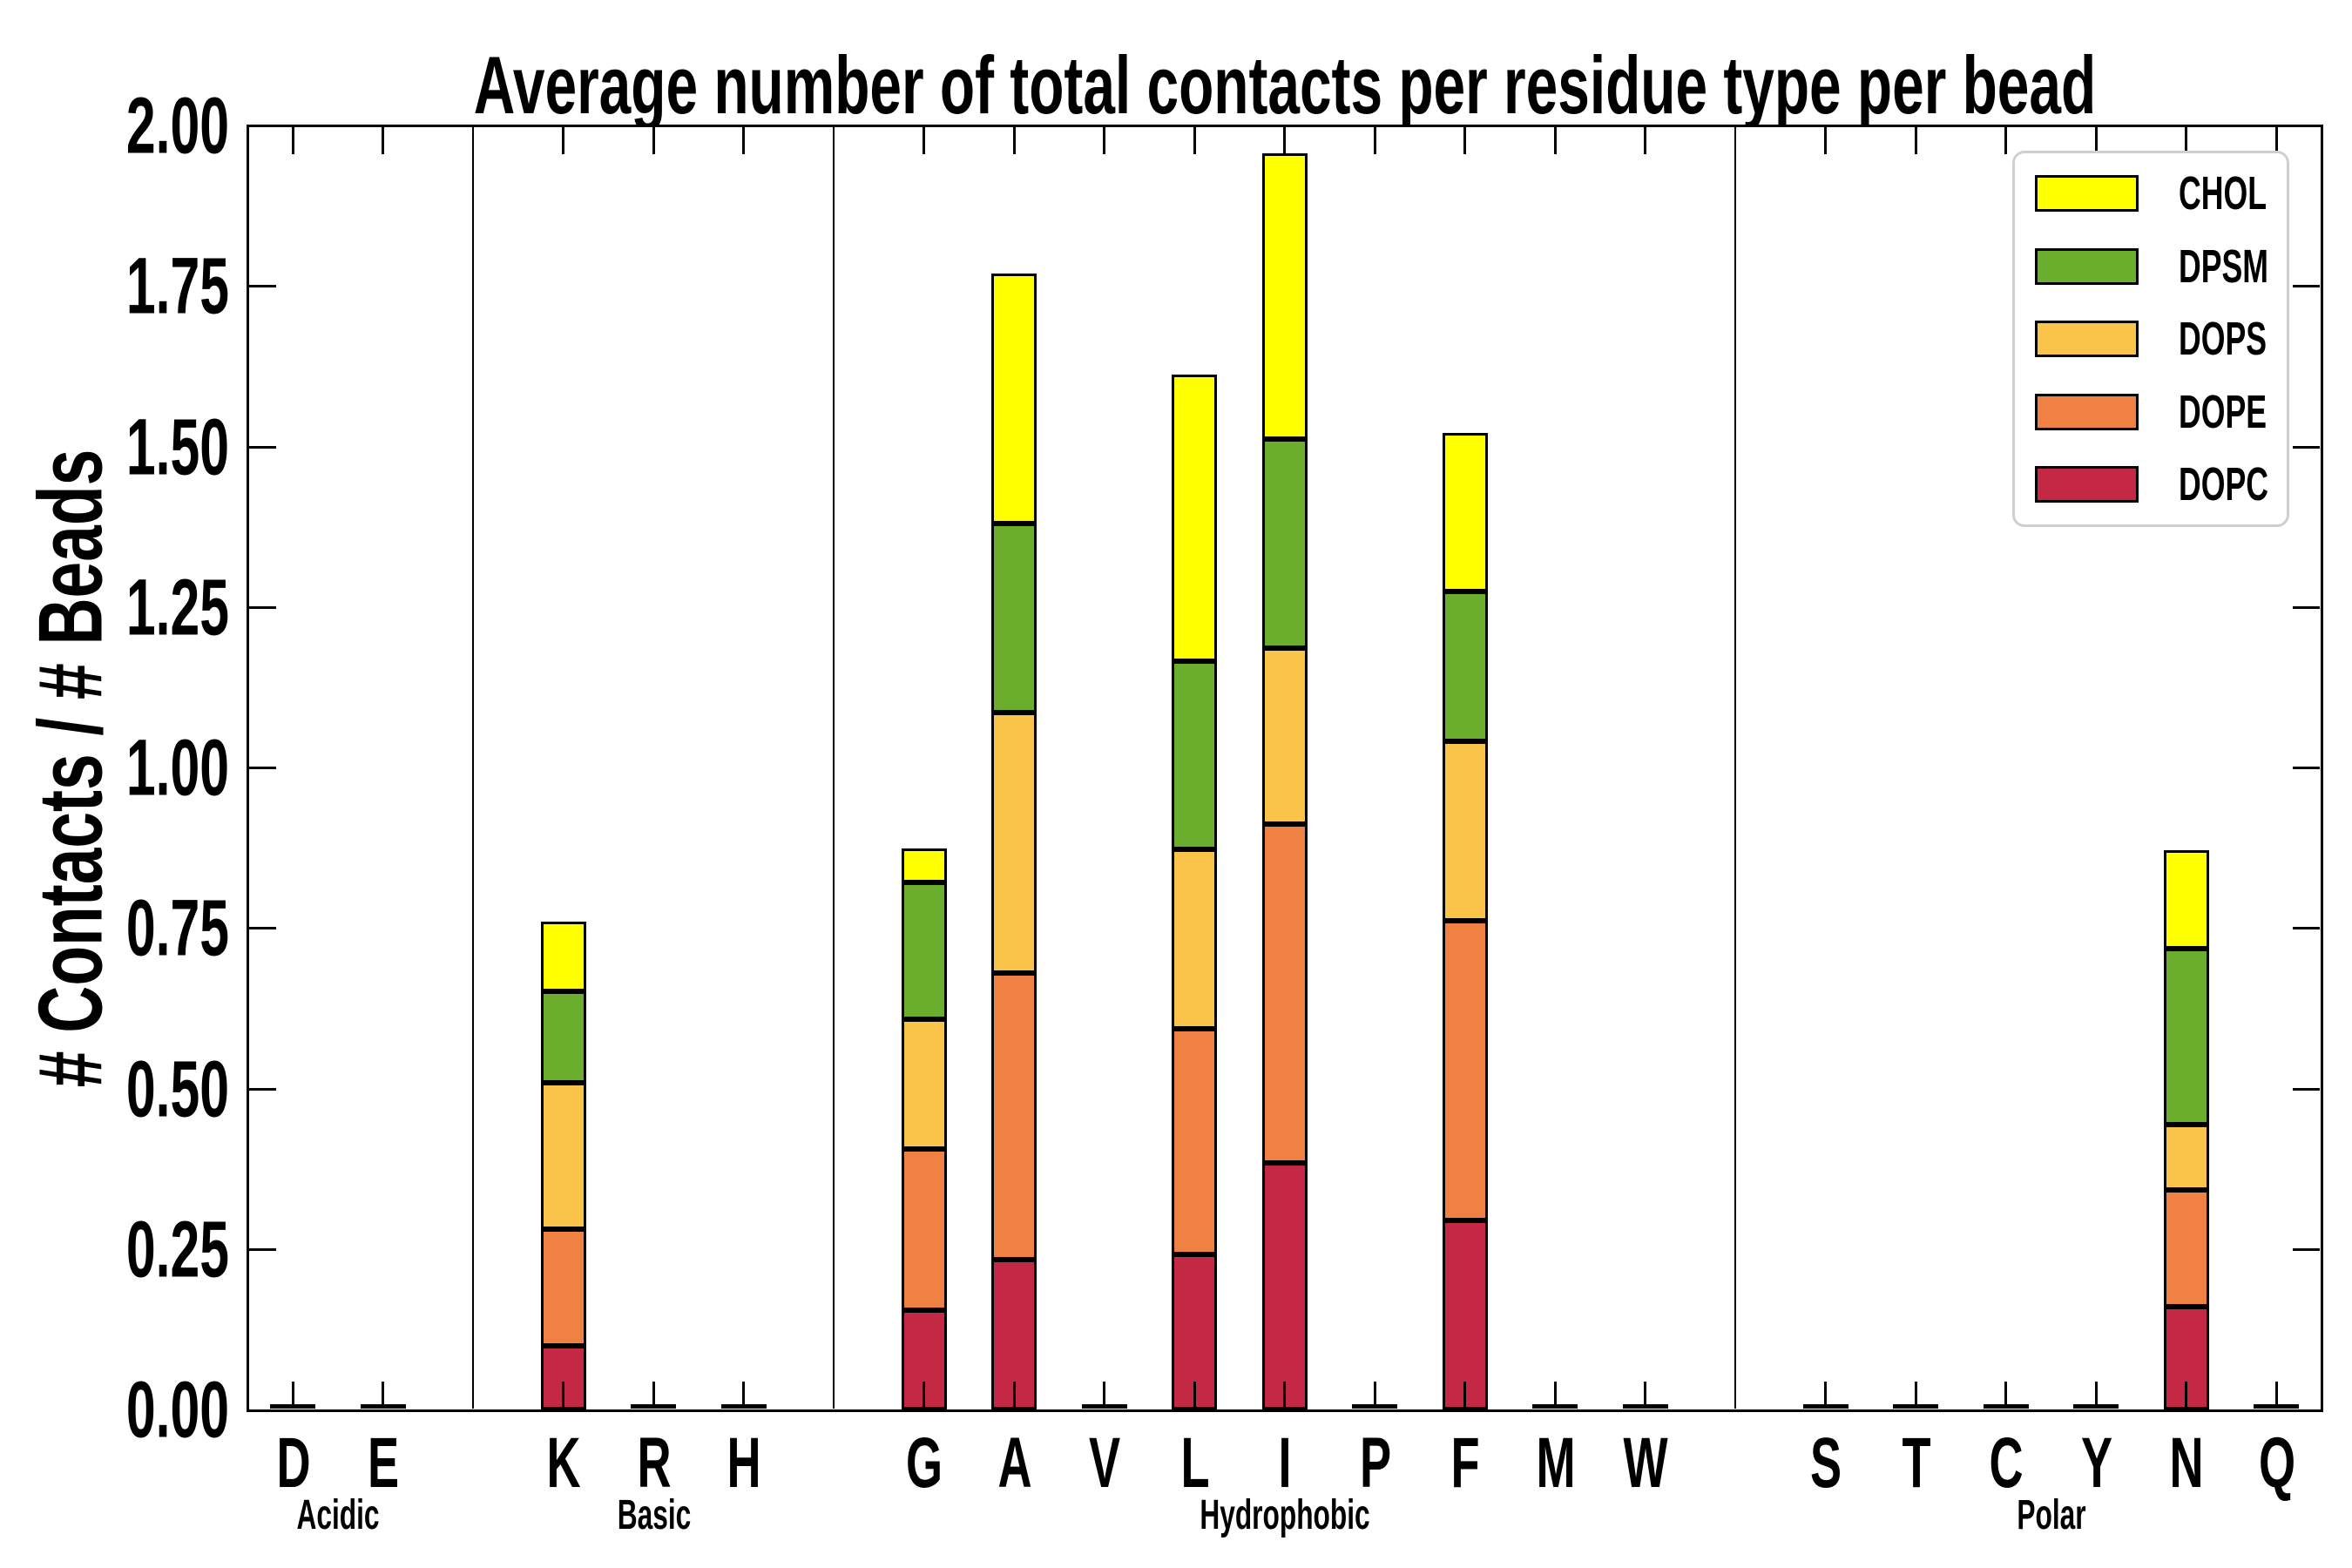 This screenshot has width=2352, height=1568. What do you see at coordinates (1194, 140) in the screenshot?
I see `x-tick-top-L` at bounding box center [1194, 140].